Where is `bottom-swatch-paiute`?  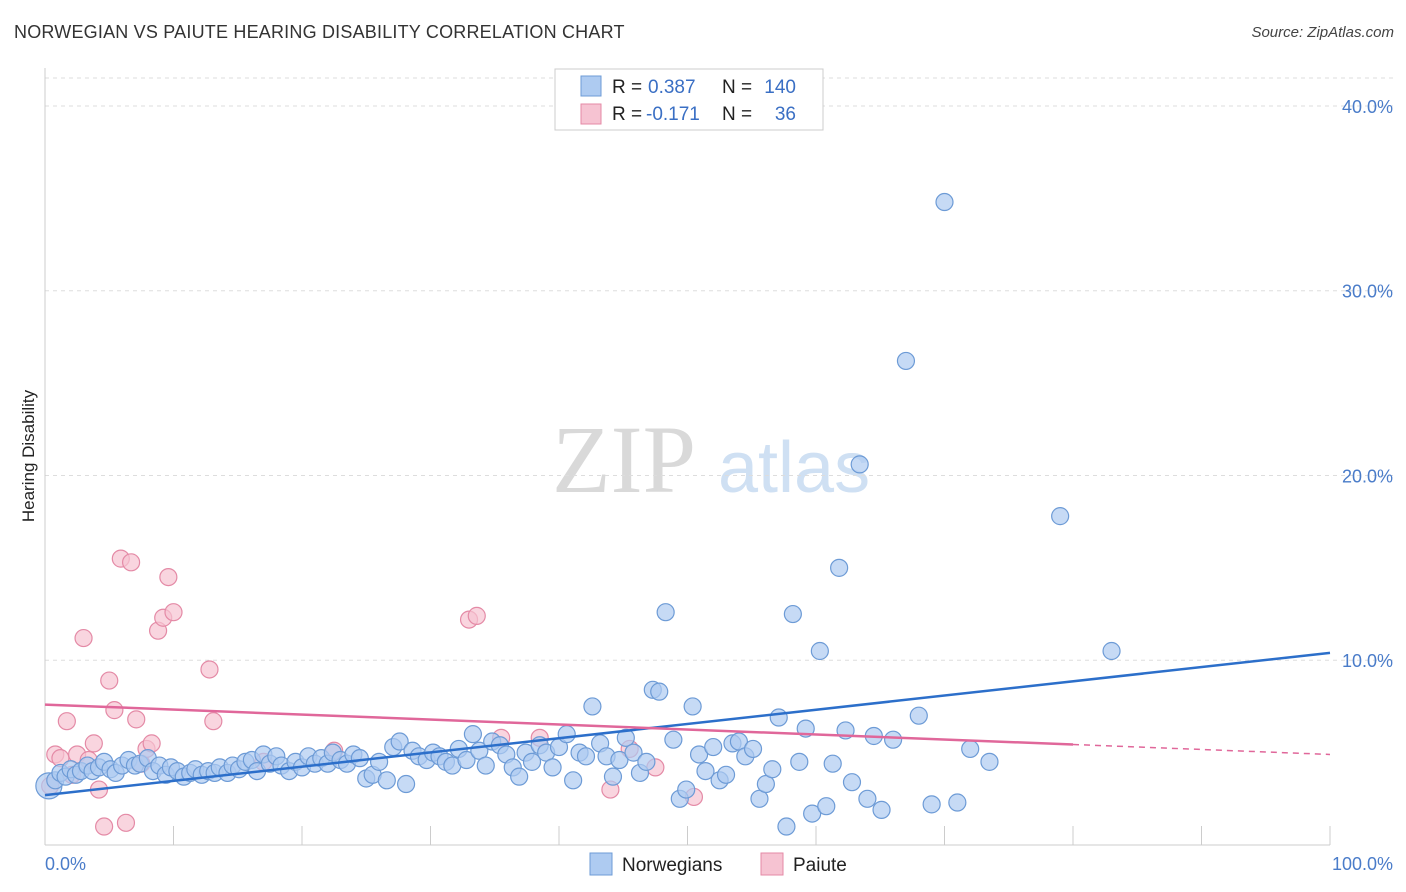 bottom-swatch-paiute is located at coordinates (772, 864).